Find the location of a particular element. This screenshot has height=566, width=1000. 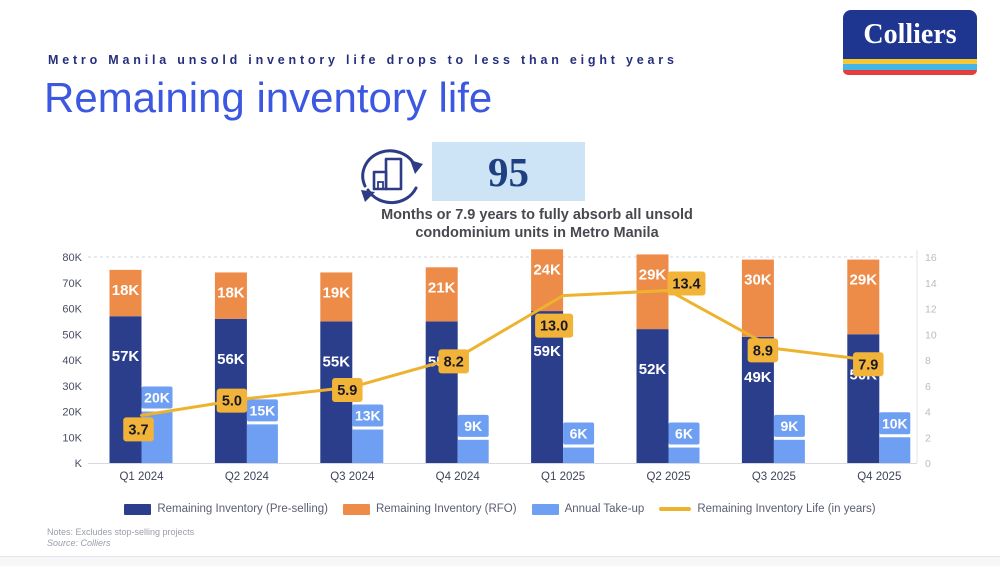

right-axis-tick: 4 is located at coordinates (928, 413).